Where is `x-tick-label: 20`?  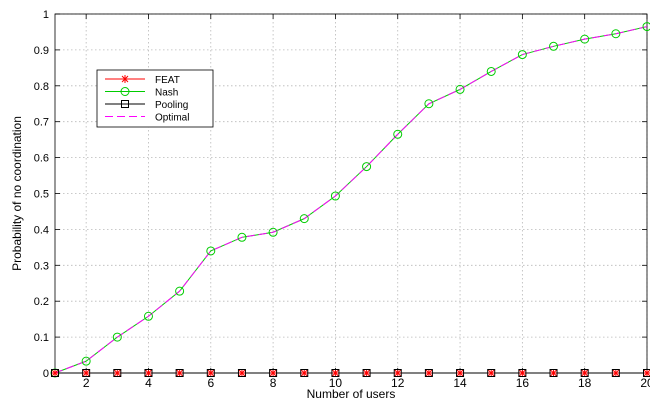
x-tick-label: 20 is located at coordinates (645, 383).